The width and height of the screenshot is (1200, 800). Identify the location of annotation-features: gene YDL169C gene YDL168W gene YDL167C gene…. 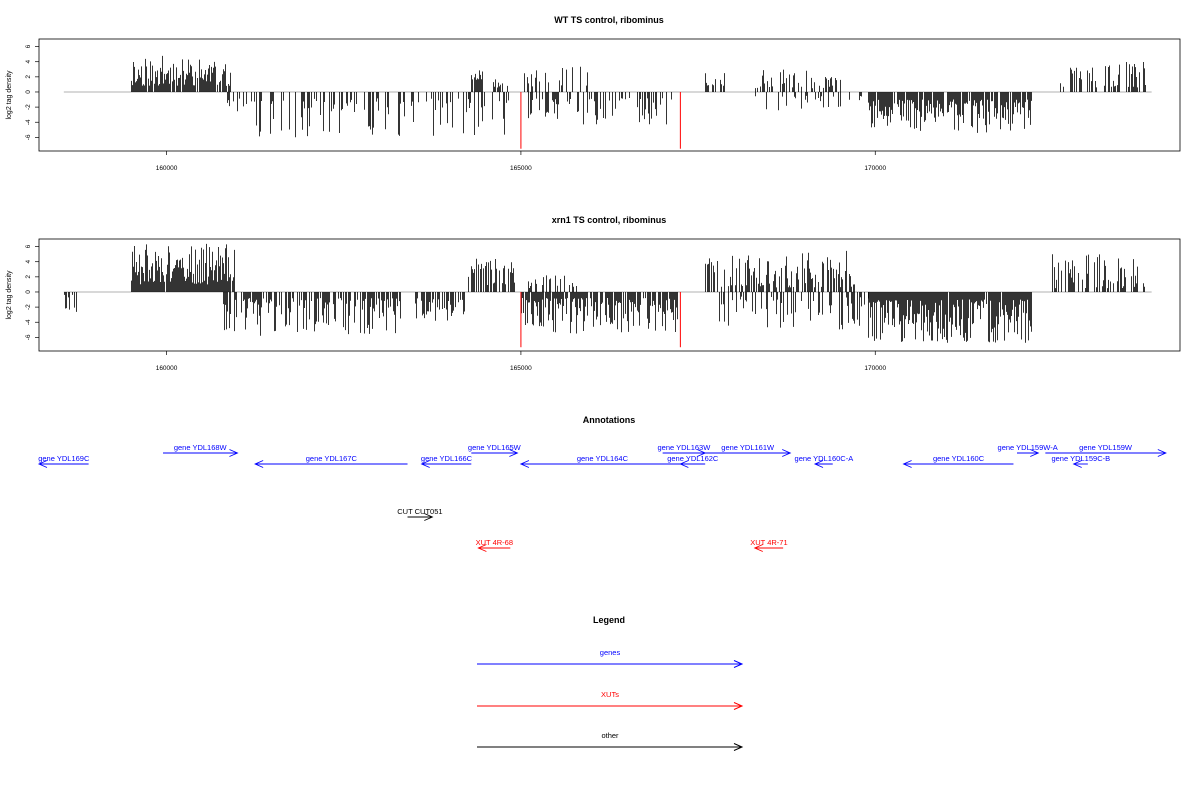
(602, 497).